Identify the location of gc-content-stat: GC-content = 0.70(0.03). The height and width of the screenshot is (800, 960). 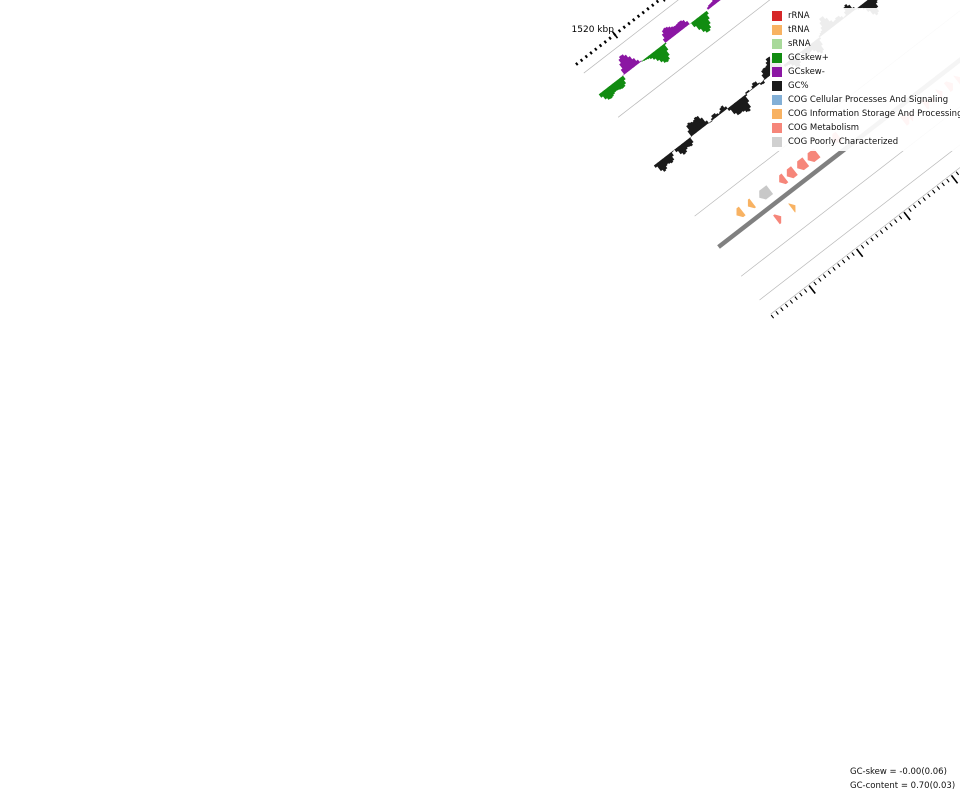
(903, 786).